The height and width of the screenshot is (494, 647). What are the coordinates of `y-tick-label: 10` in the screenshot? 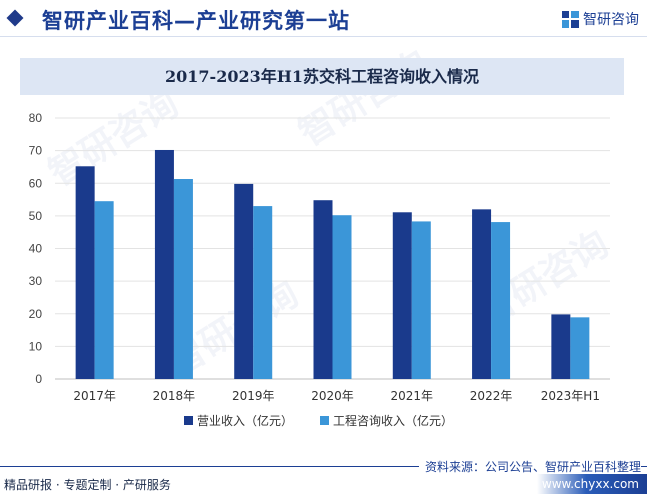 It's located at (36, 346).